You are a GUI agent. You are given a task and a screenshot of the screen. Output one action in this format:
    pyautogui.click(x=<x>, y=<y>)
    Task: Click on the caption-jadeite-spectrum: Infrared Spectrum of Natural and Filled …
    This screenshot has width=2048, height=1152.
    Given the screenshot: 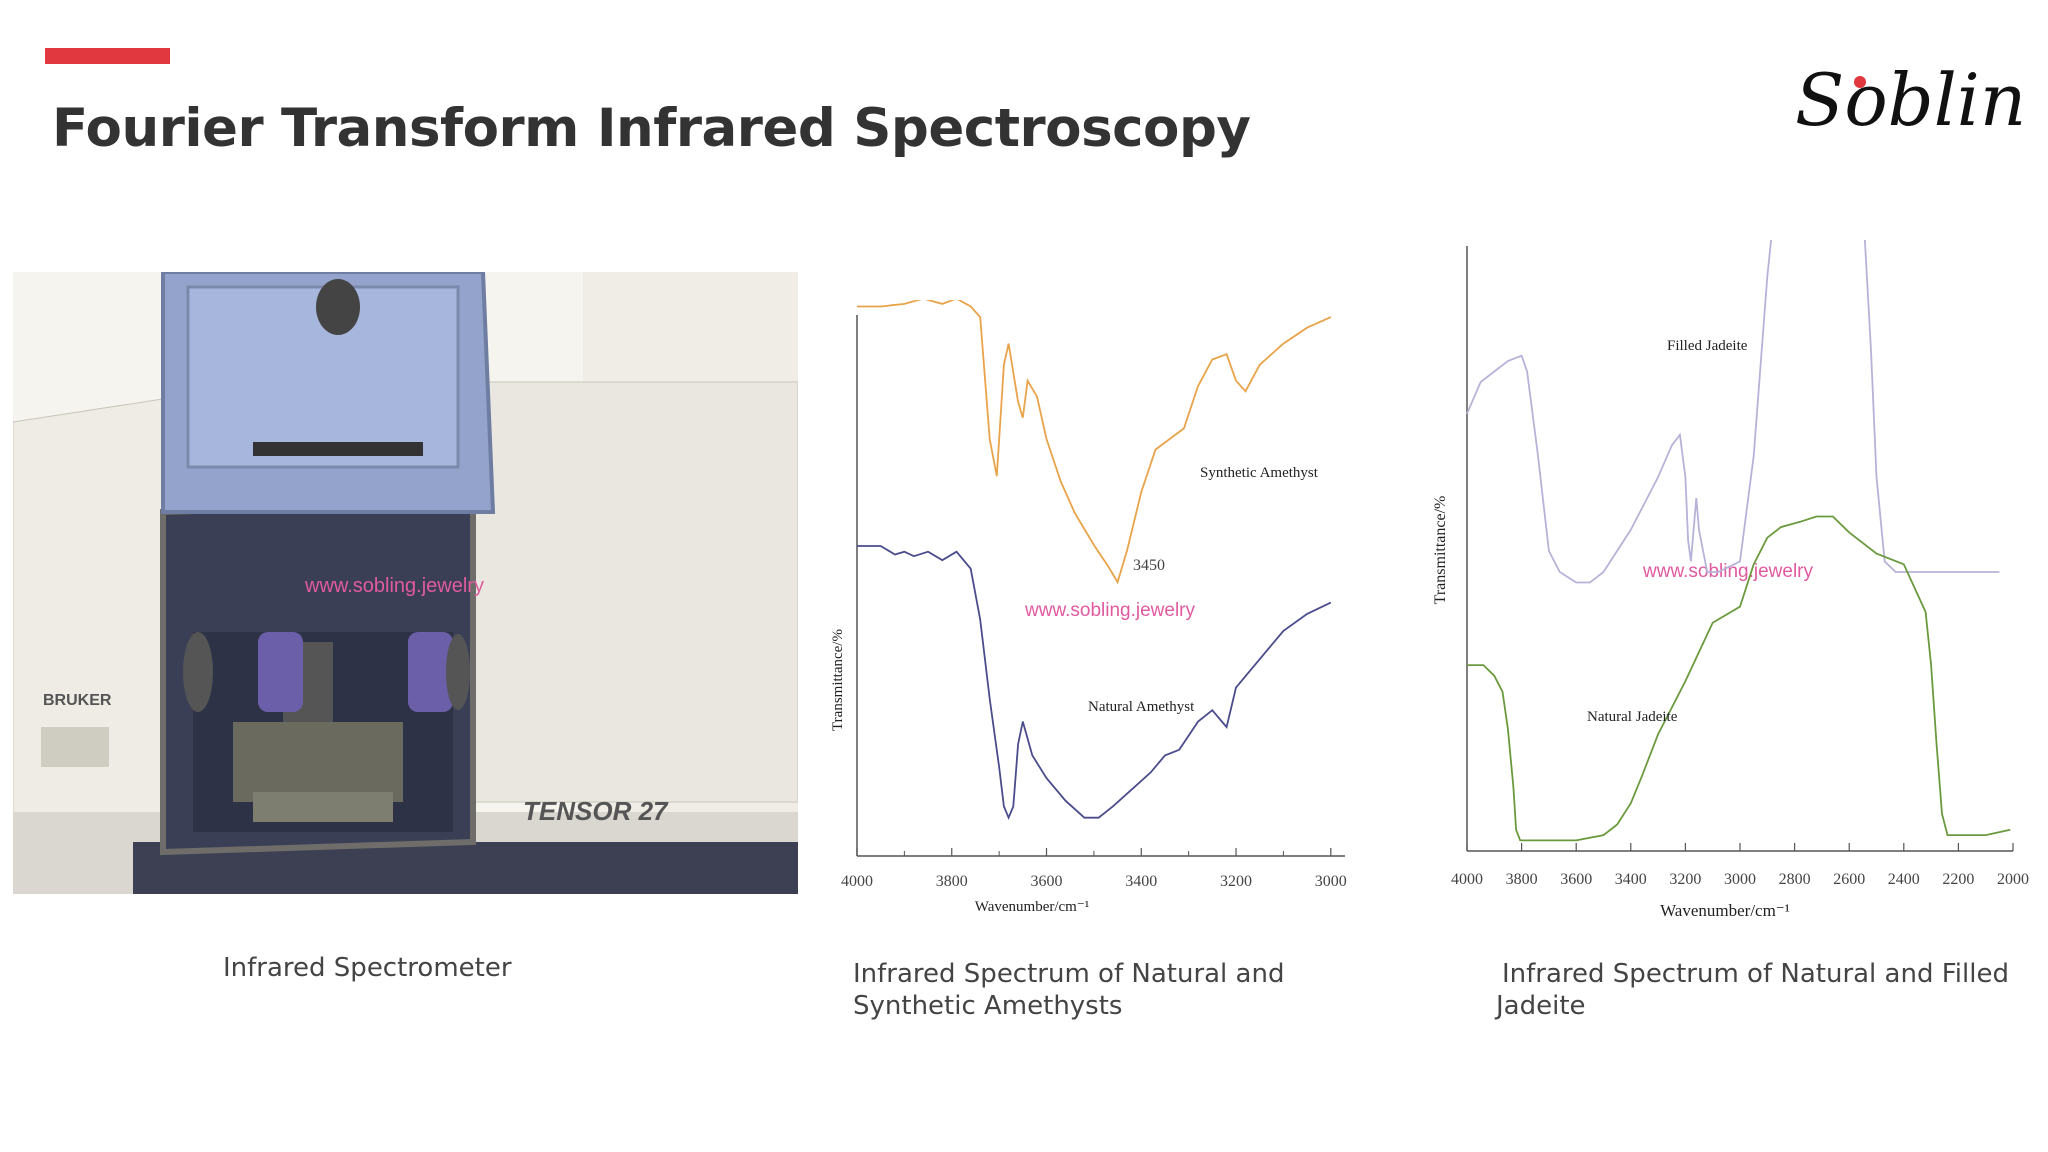 What is the action you would take?
    pyautogui.click(x=1752, y=990)
    